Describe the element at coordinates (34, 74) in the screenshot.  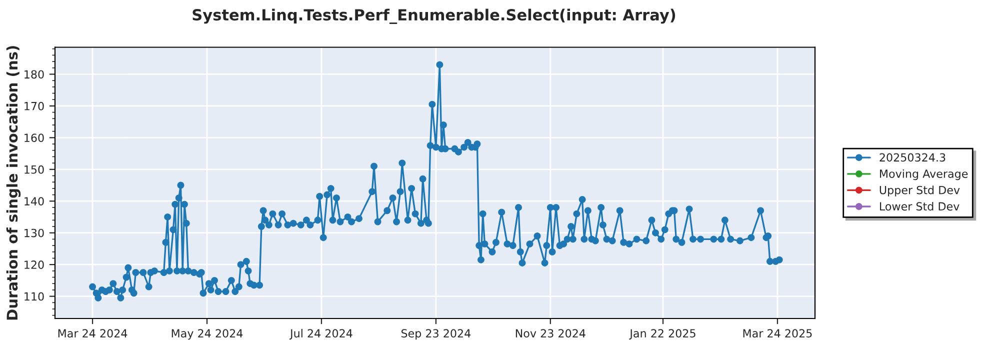
I see `y-tick-label: 180` at that location.